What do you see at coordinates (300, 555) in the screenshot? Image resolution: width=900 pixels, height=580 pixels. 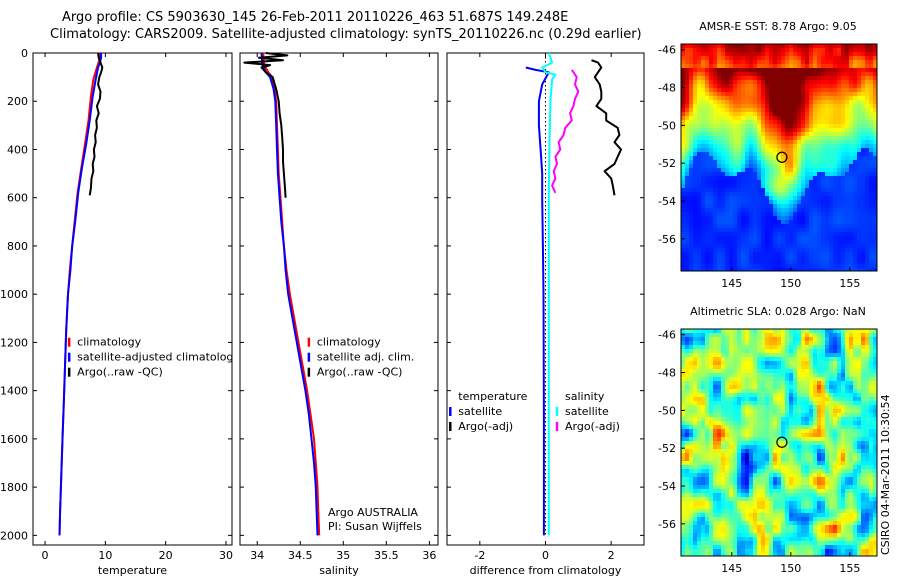 I see `salinity-xtick-label: 34.5` at bounding box center [300, 555].